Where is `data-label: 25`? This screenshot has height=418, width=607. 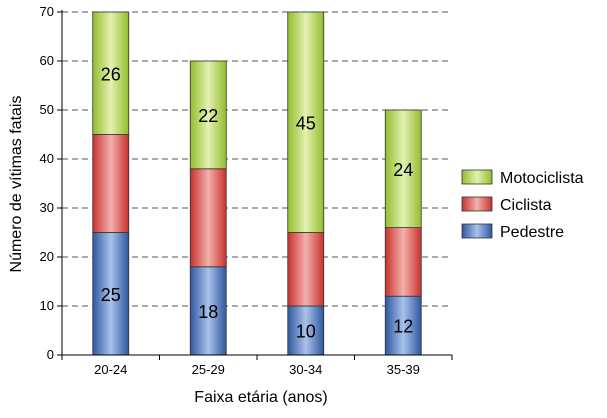 data-label: 25 is located at coordinates (111, 295).